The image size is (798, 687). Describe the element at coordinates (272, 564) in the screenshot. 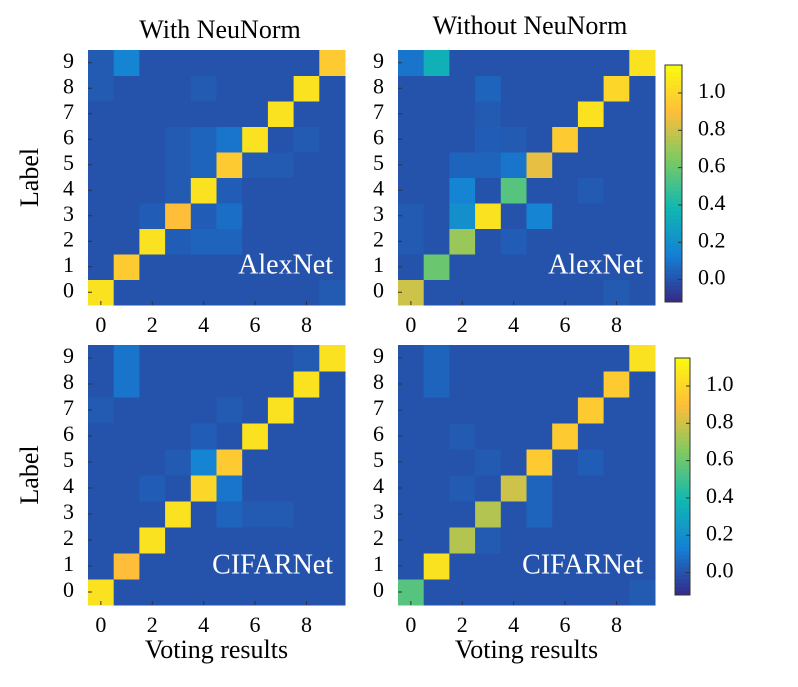

I see `annotation: CIFARNet` at that location.